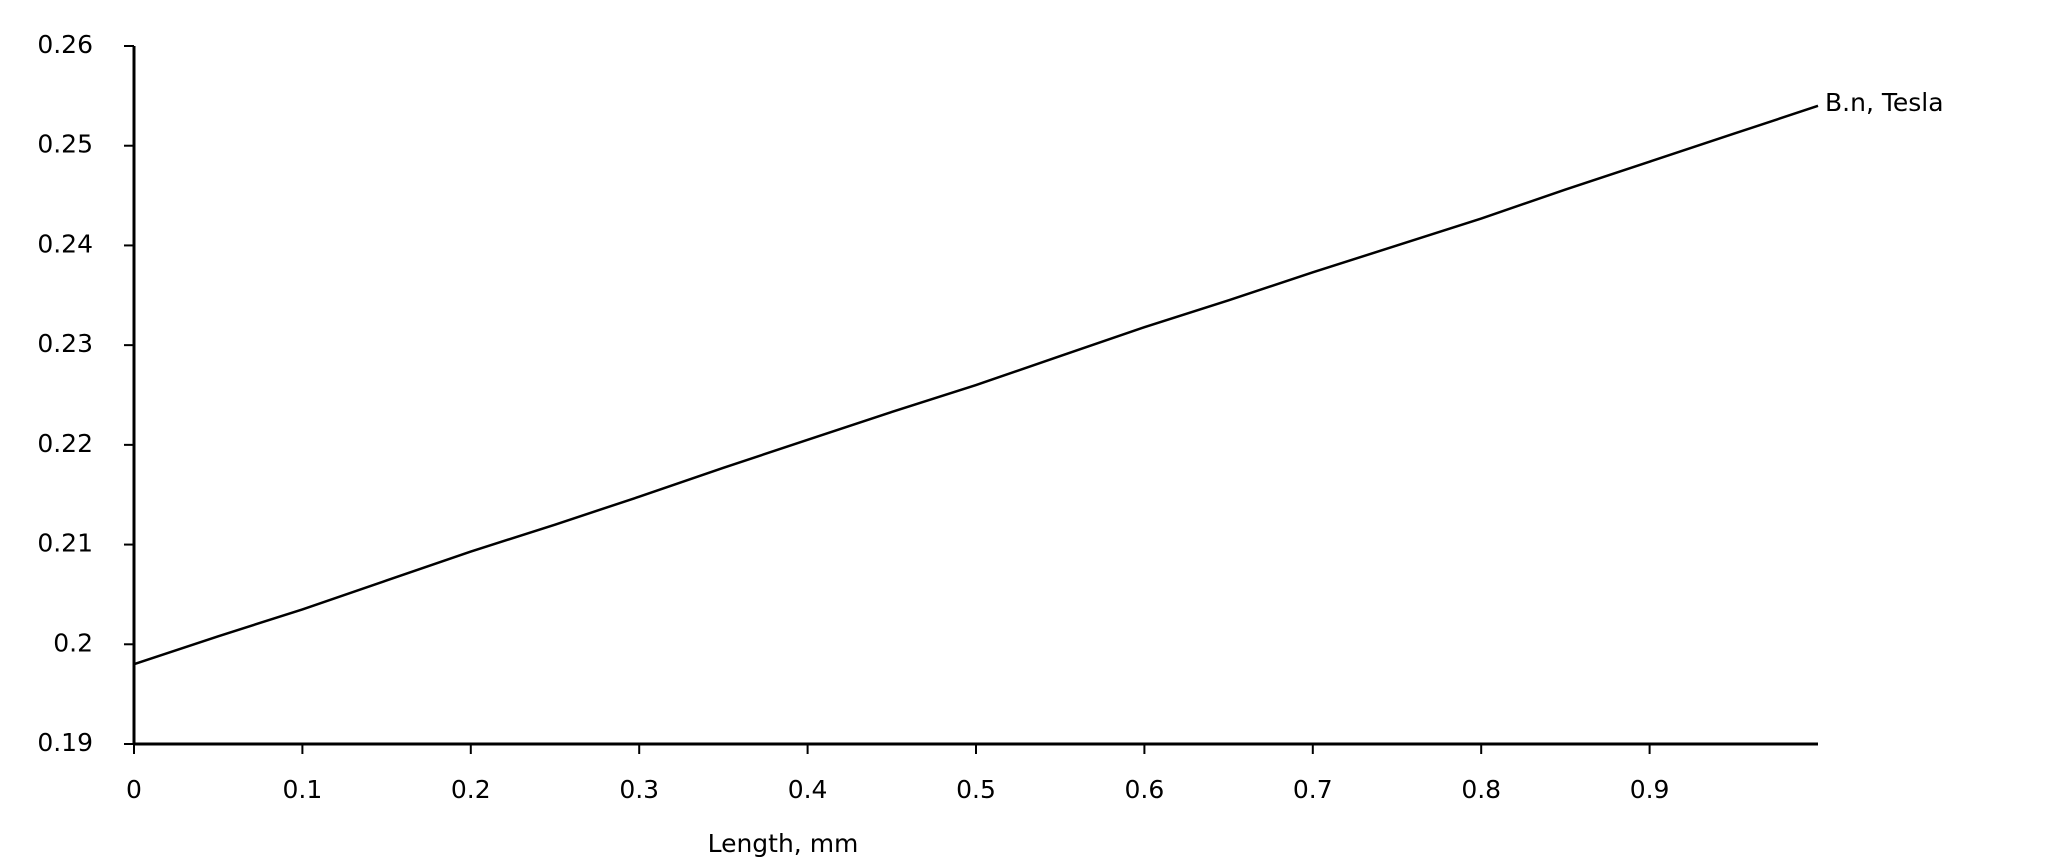 The width and height of the screenshot is (2048, 868). I want to click on y-tick-label: 0.21, so click(65, 543).